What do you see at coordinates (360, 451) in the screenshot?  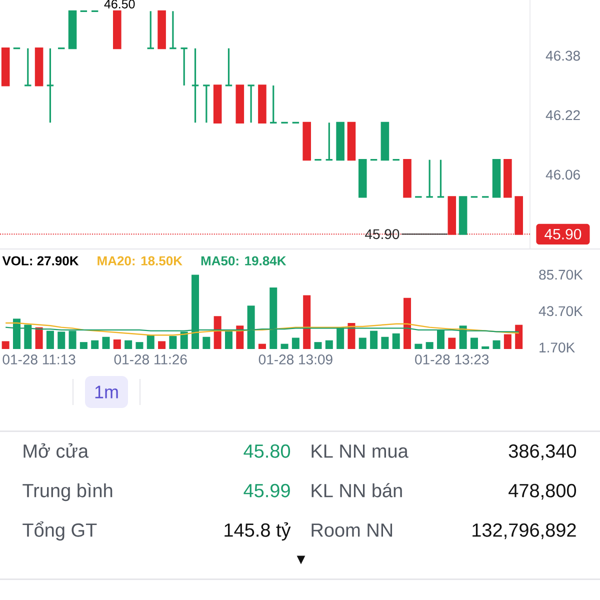 I see `text: KL NN mua` at bounding box center [360, 451].